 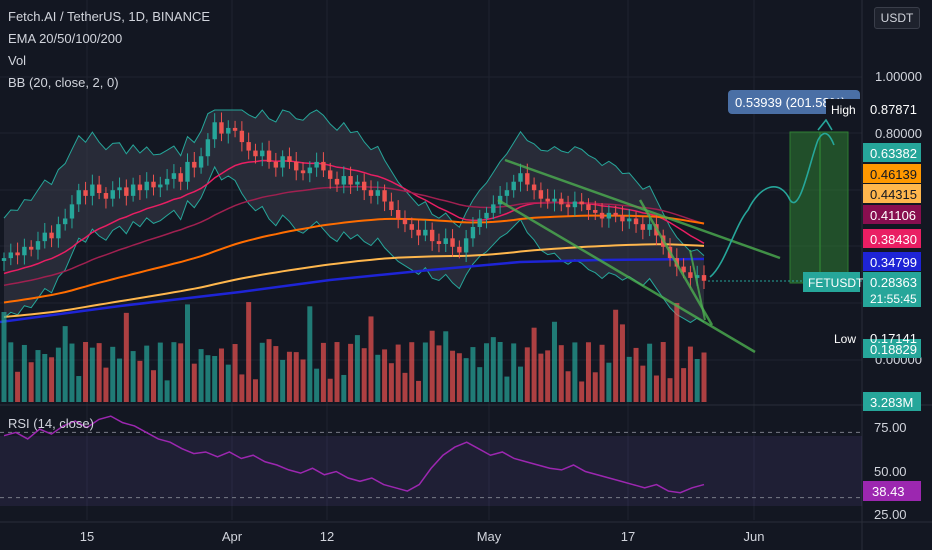 What do you see at coordinates (489, 536) in the screenshot?
I see `time-axis-label: May` at bounding box center [489, 536].